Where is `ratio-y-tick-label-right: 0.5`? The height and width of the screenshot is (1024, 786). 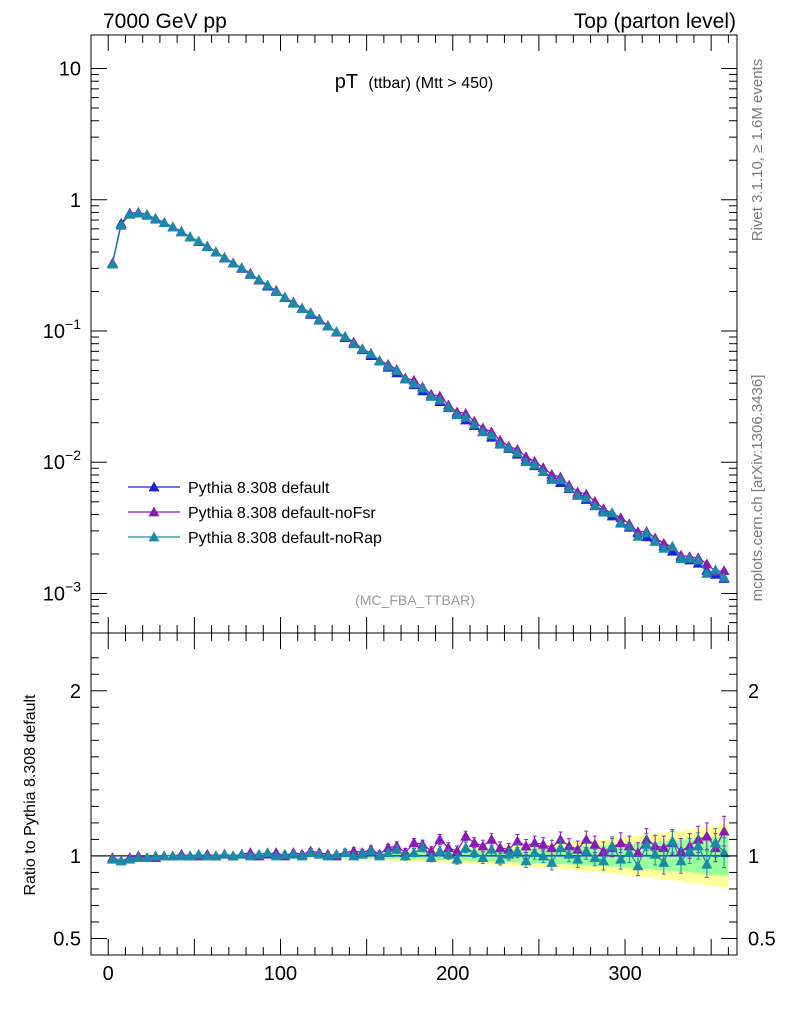
ratio-y-tick-label-right: 0.5 is located at coordinates (762, 939).